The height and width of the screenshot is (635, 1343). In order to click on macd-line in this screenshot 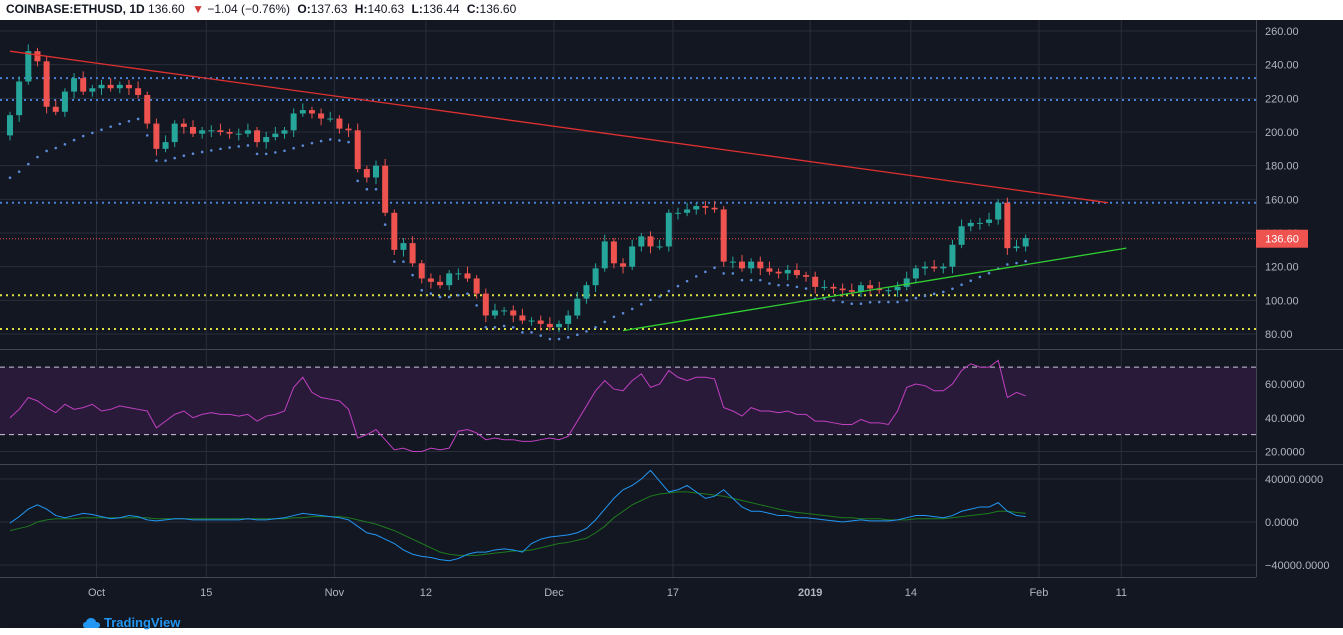, I will do `click(517, 515)`.